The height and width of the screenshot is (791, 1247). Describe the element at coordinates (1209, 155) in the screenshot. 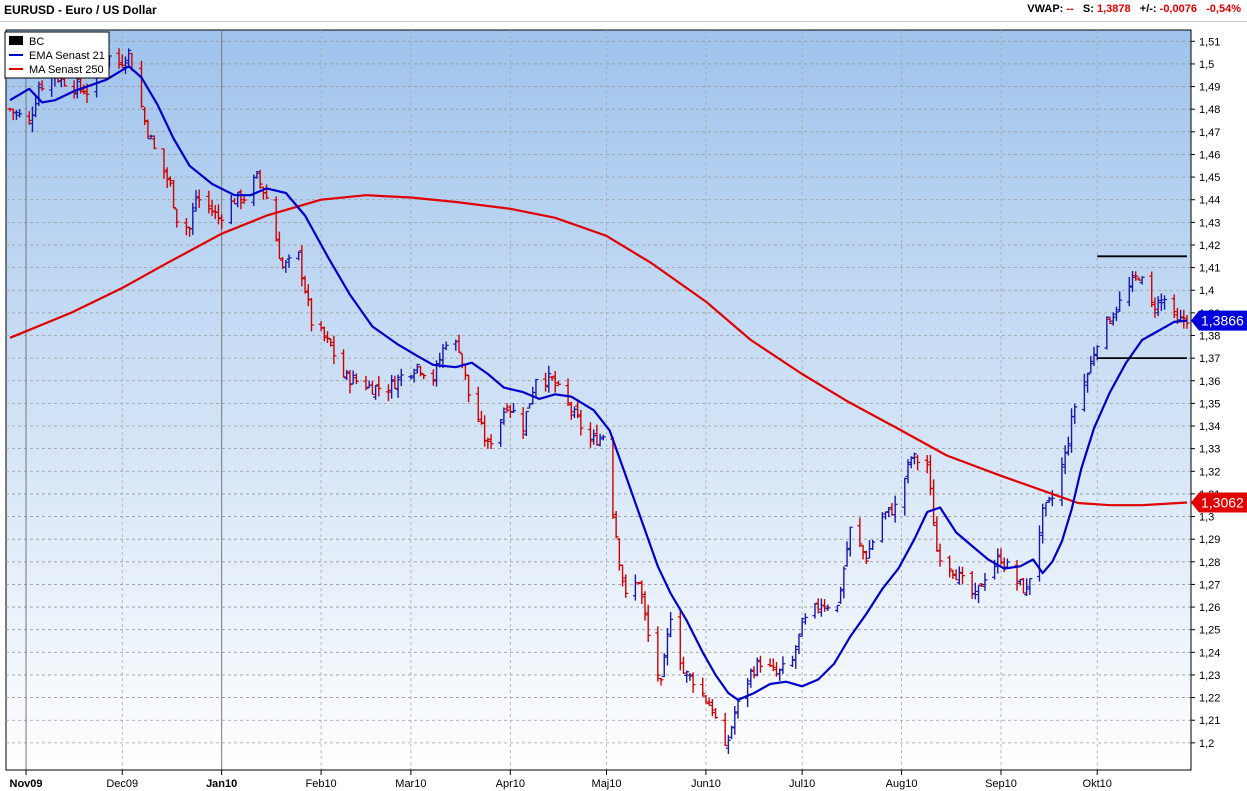

I see `y-tick-label: 1,46` at that location.